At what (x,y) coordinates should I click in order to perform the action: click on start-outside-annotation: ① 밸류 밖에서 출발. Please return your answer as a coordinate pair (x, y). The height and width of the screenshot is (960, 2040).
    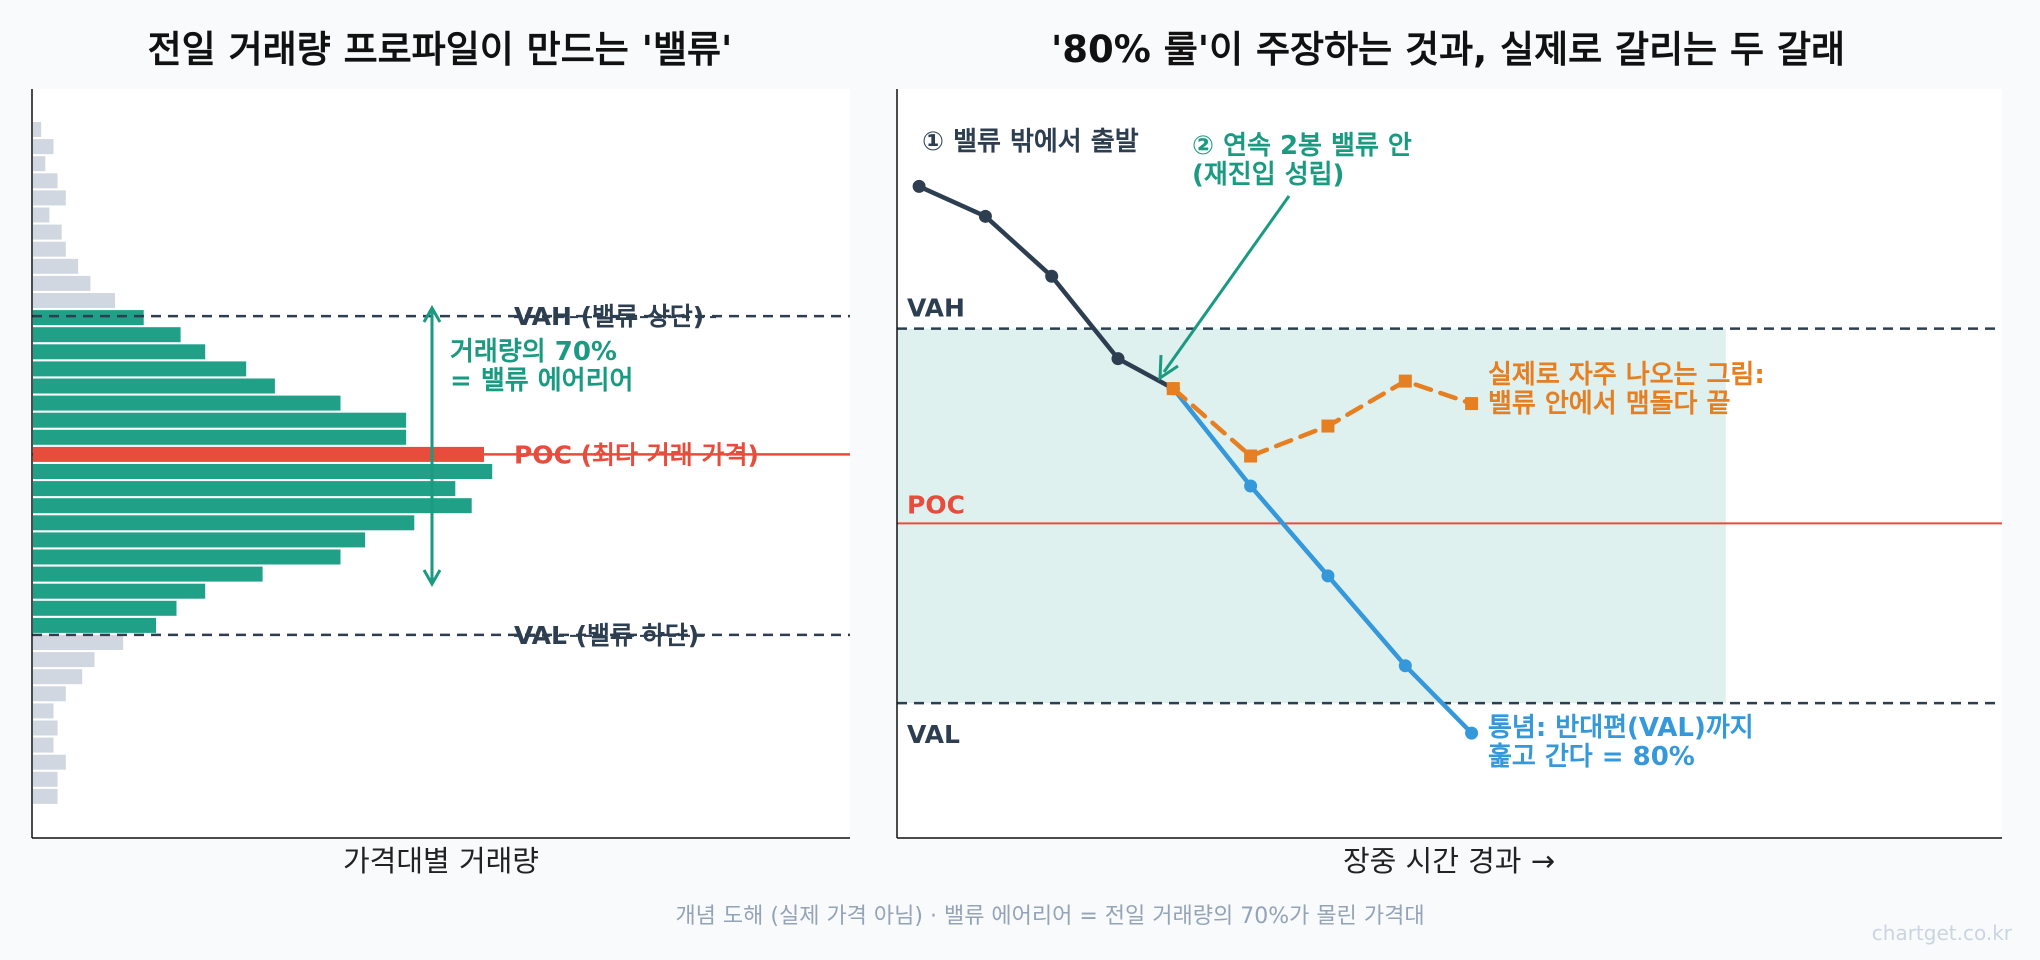
    Looking at the image, I should click on (1030, 142).